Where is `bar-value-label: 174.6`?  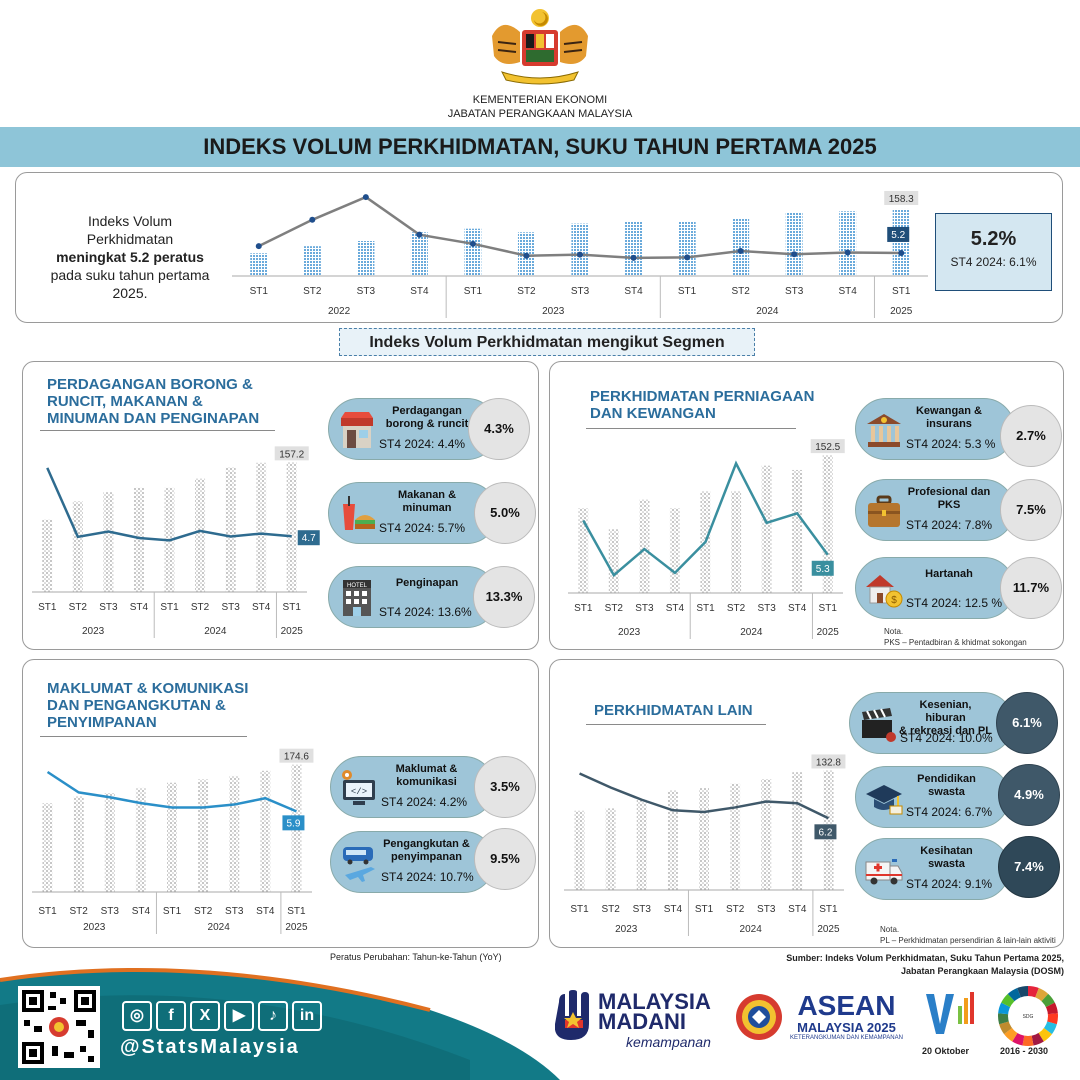
bar-value-label: 174.6 is located at coordinates (296, 757).